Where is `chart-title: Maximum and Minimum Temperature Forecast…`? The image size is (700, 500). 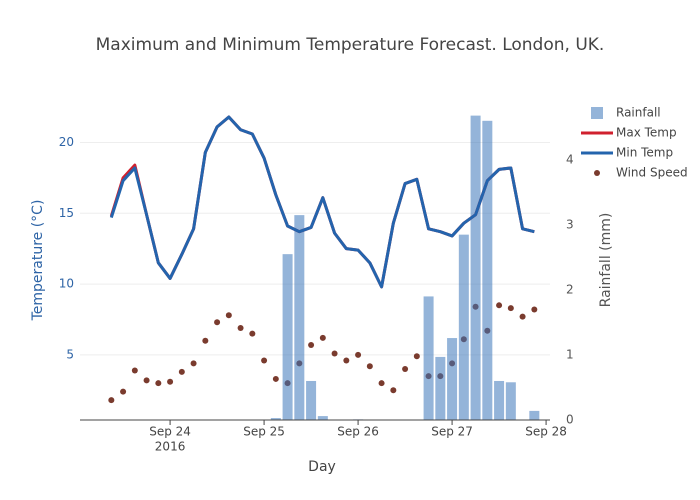 chart-title: Maximum and Minimum Temperature Forecast… is located at coordinates (350, 45).